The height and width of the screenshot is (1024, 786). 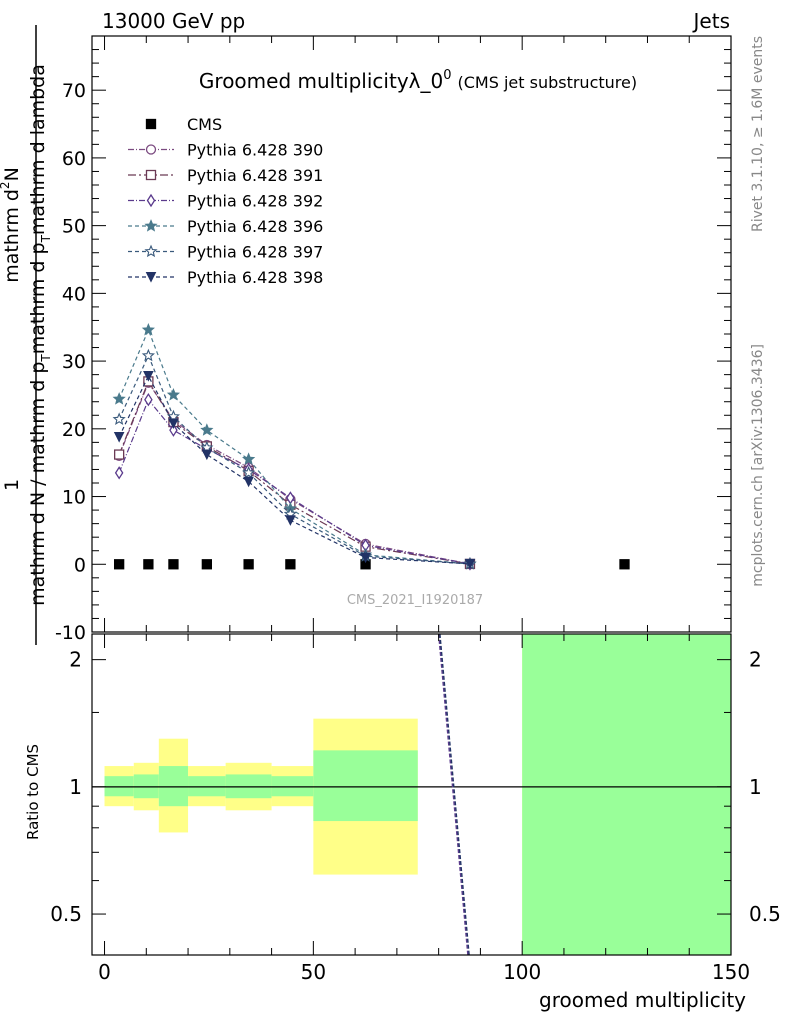 I want to click on main-y-tick-label: 60, so click(x=74, y=159).